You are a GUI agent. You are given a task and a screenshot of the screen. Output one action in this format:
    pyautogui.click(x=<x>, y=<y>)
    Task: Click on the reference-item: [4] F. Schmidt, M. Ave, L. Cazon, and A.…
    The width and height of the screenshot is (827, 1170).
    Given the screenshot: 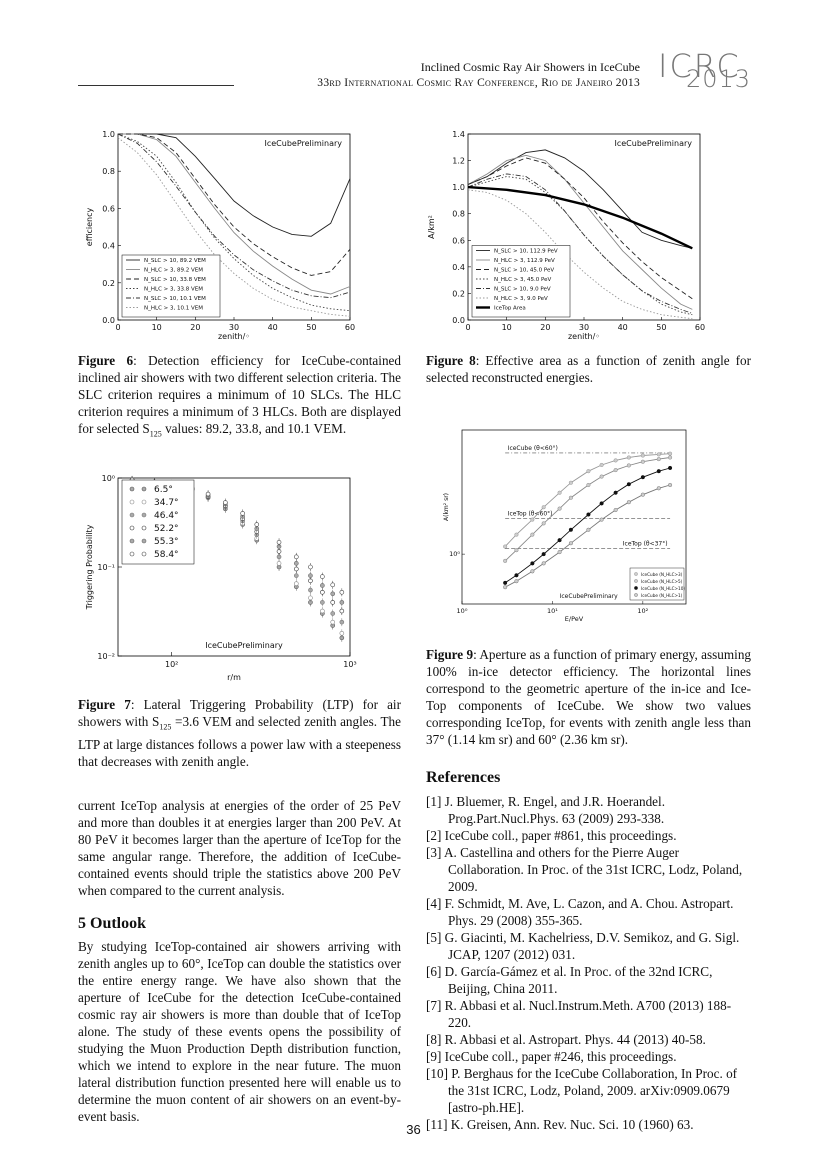 What is the action you would take?
    pyautogui.click(x=580, y=912)
    